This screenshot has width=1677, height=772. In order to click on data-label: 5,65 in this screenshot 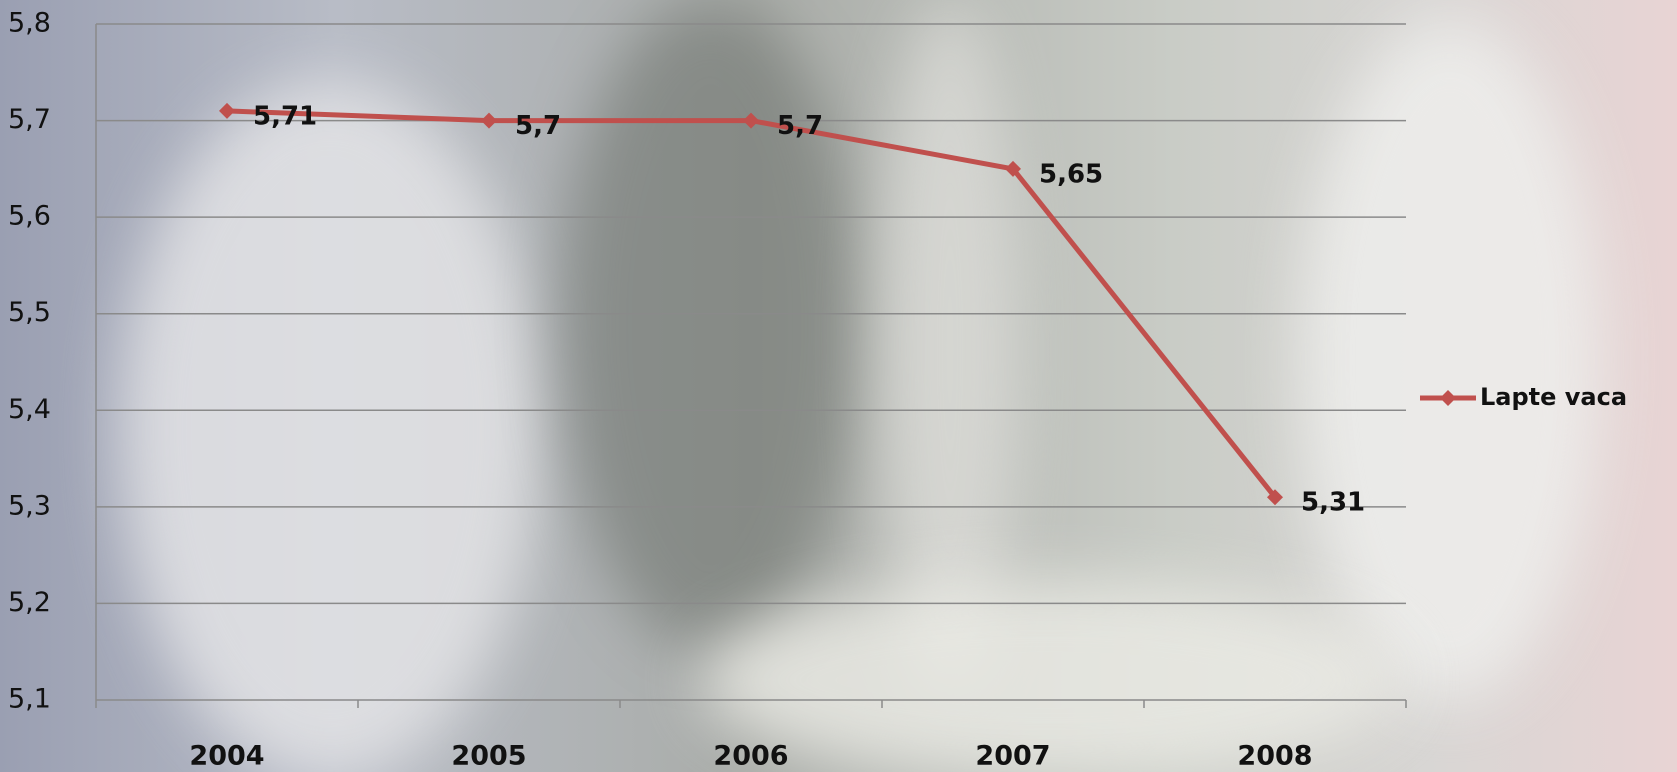, I will do `click(1071, 174)`.